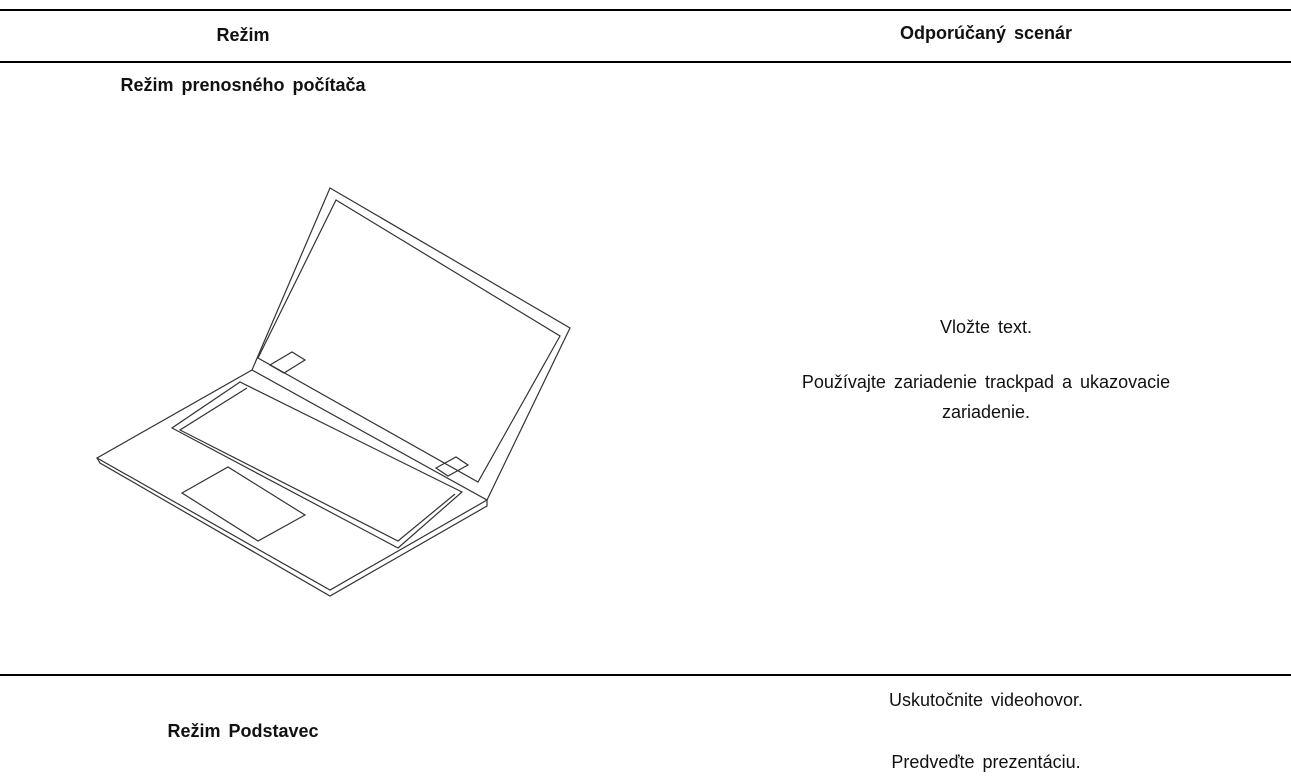 The width and height of the screenshot is (1291, 777). What do you see at coordinates (243, 731) in the screenshot?
I see `mode-label: Režim Podstavec` at bounding box center [243, 731].